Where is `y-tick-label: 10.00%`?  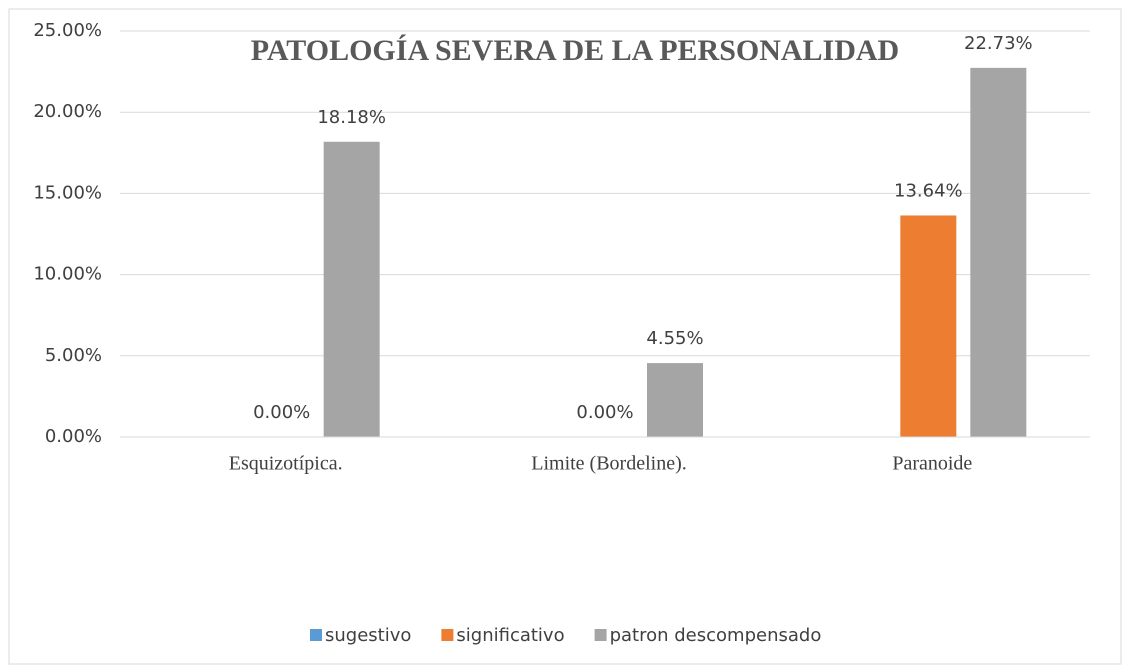
y-tick-label: 10.00% is located at coordinates (67, 274).